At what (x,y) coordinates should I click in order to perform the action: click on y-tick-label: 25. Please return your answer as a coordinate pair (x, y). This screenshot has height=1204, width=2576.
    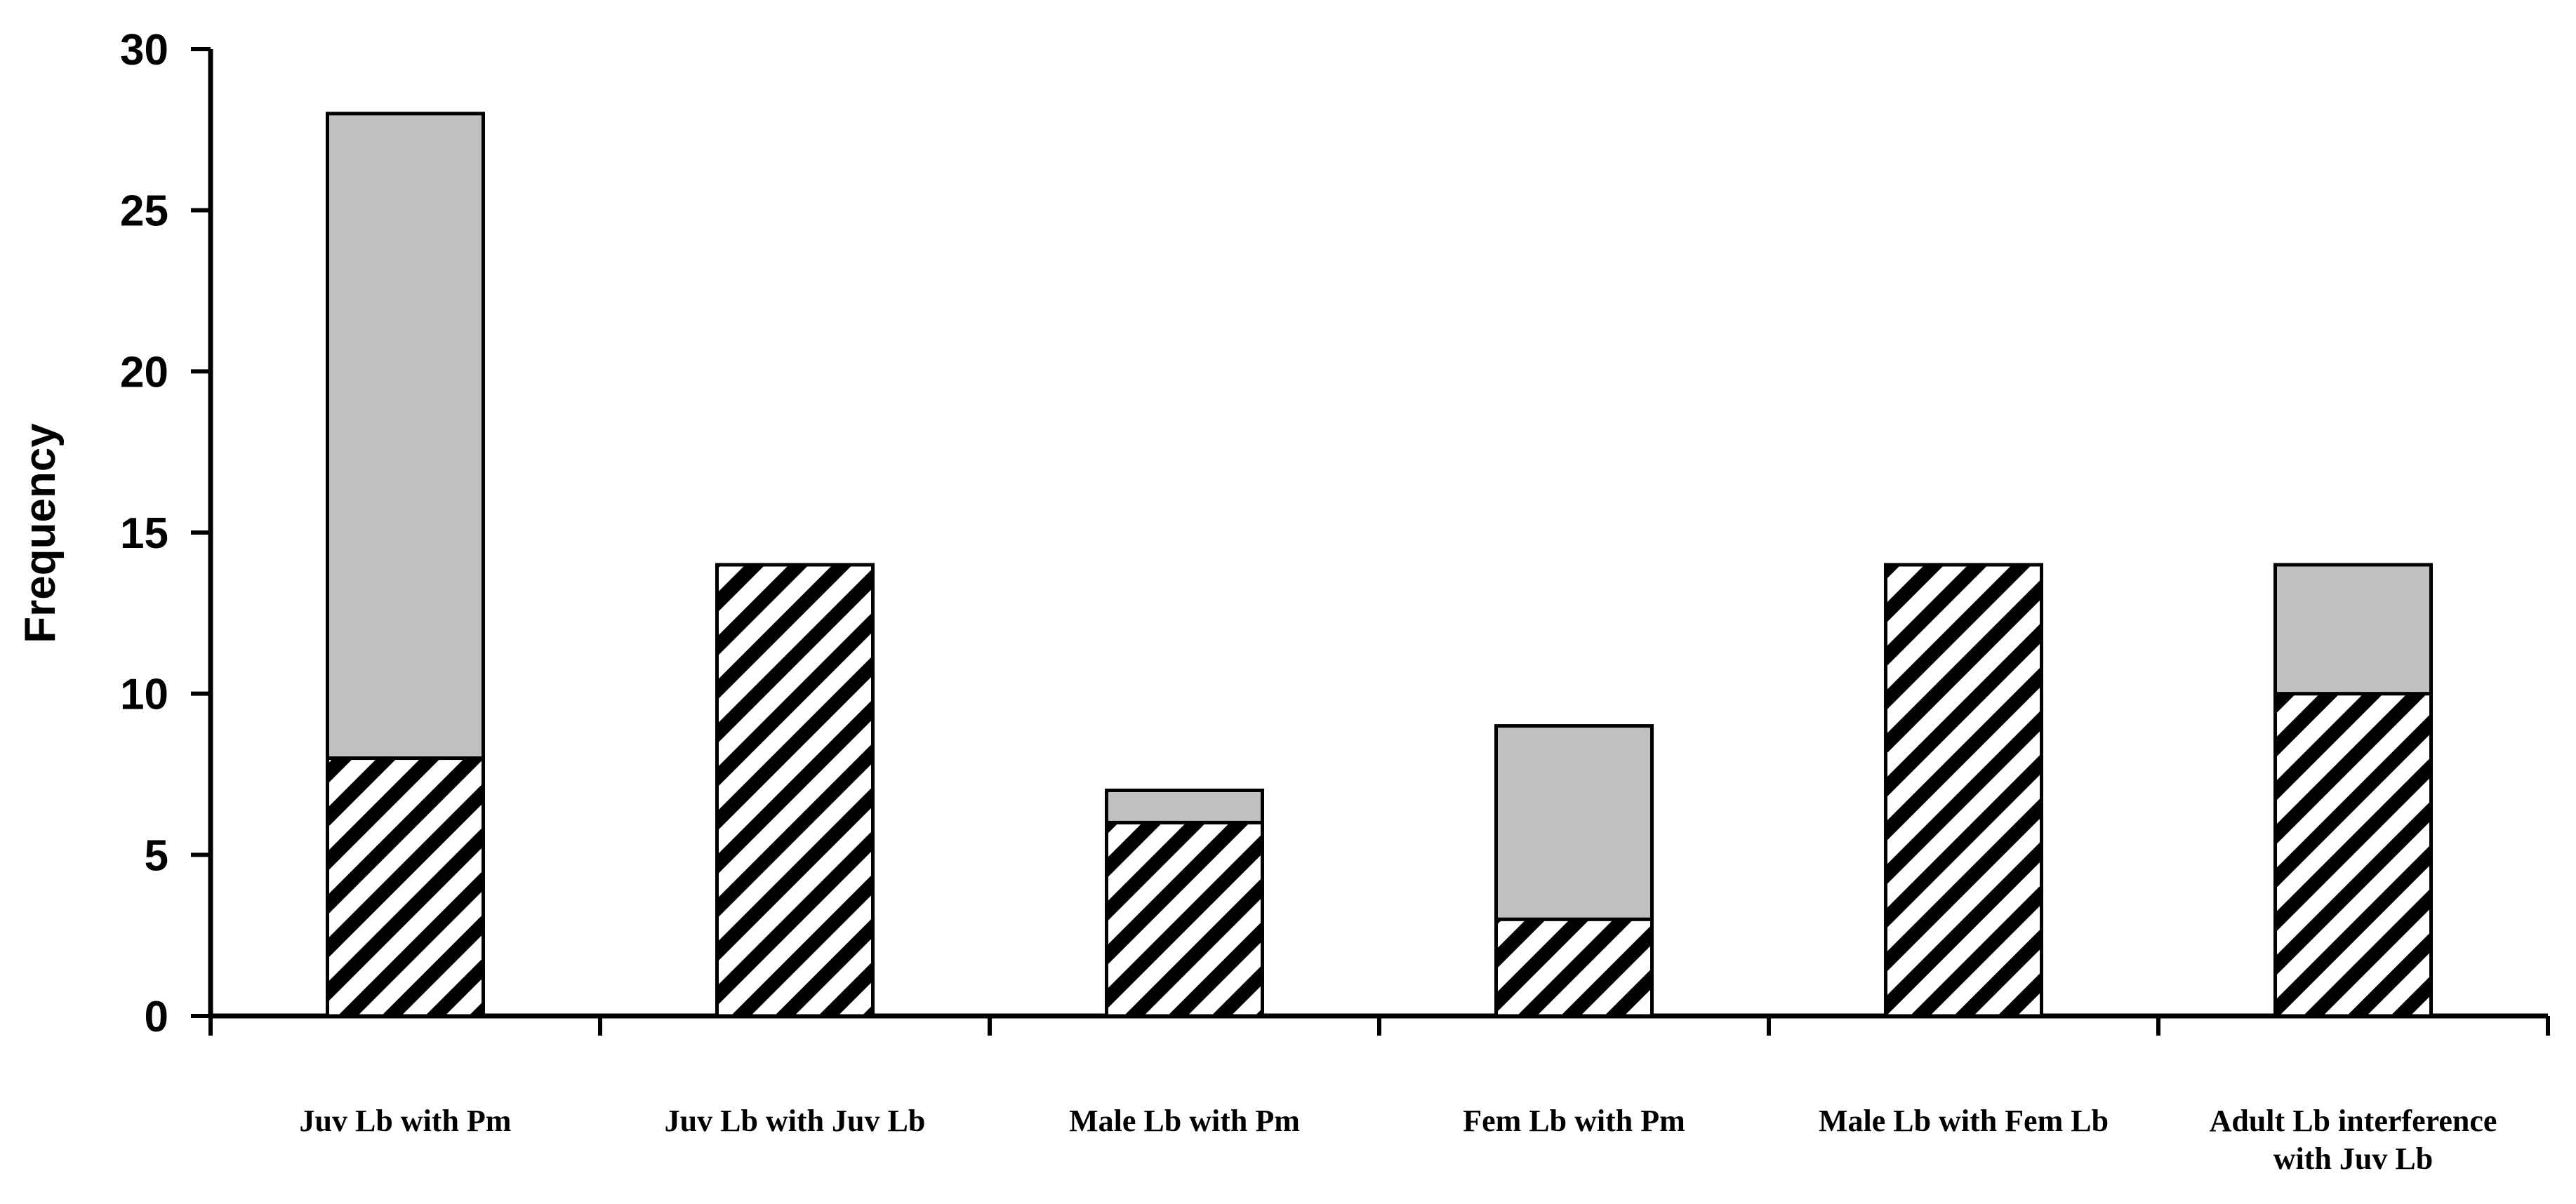
    Looking at the image, I should click on (144, 211).